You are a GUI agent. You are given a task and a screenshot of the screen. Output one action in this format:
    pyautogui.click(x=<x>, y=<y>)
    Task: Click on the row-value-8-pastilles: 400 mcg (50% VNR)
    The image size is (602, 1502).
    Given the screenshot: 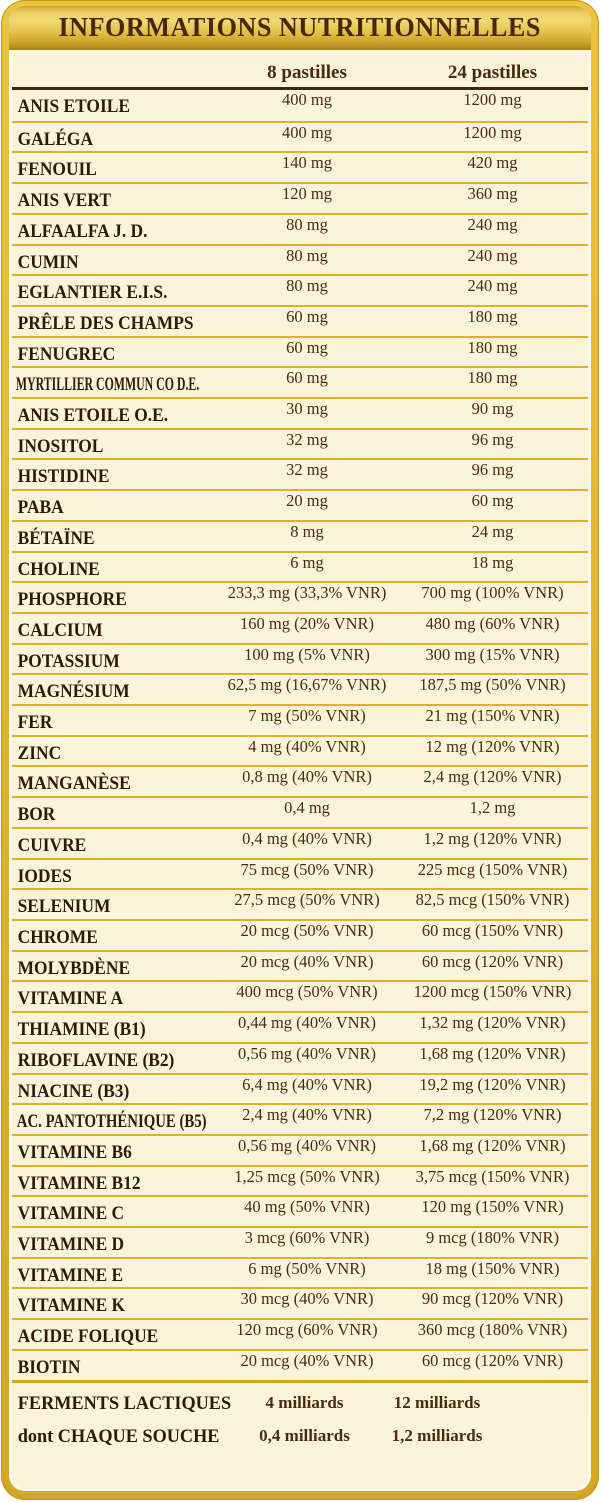 What is the action you would take?
    pyautogui.click(x=307, y=992)
    